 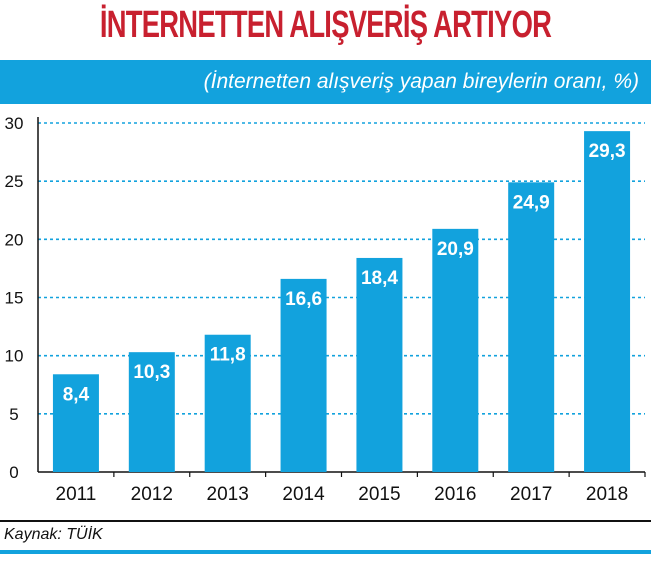 I want to click on x-tick-label: 2017, so click(x=531, y=494).